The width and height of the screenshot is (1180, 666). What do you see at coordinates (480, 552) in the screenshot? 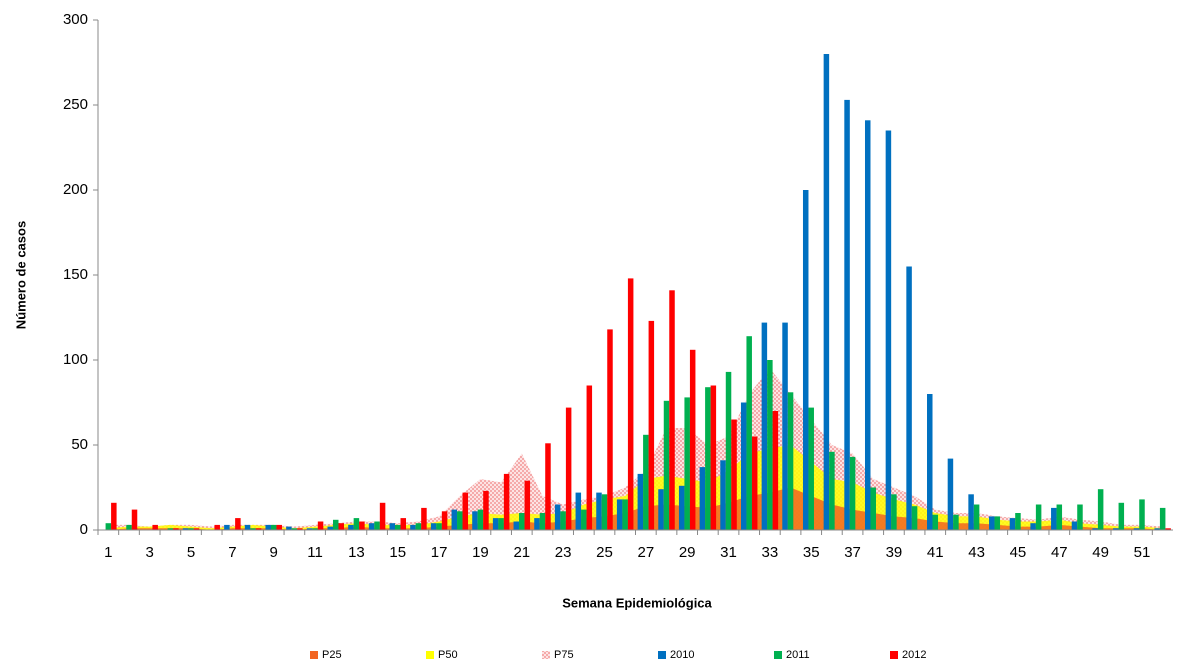
I see `x-tick-label: 19` at bounding box center [480, 552].